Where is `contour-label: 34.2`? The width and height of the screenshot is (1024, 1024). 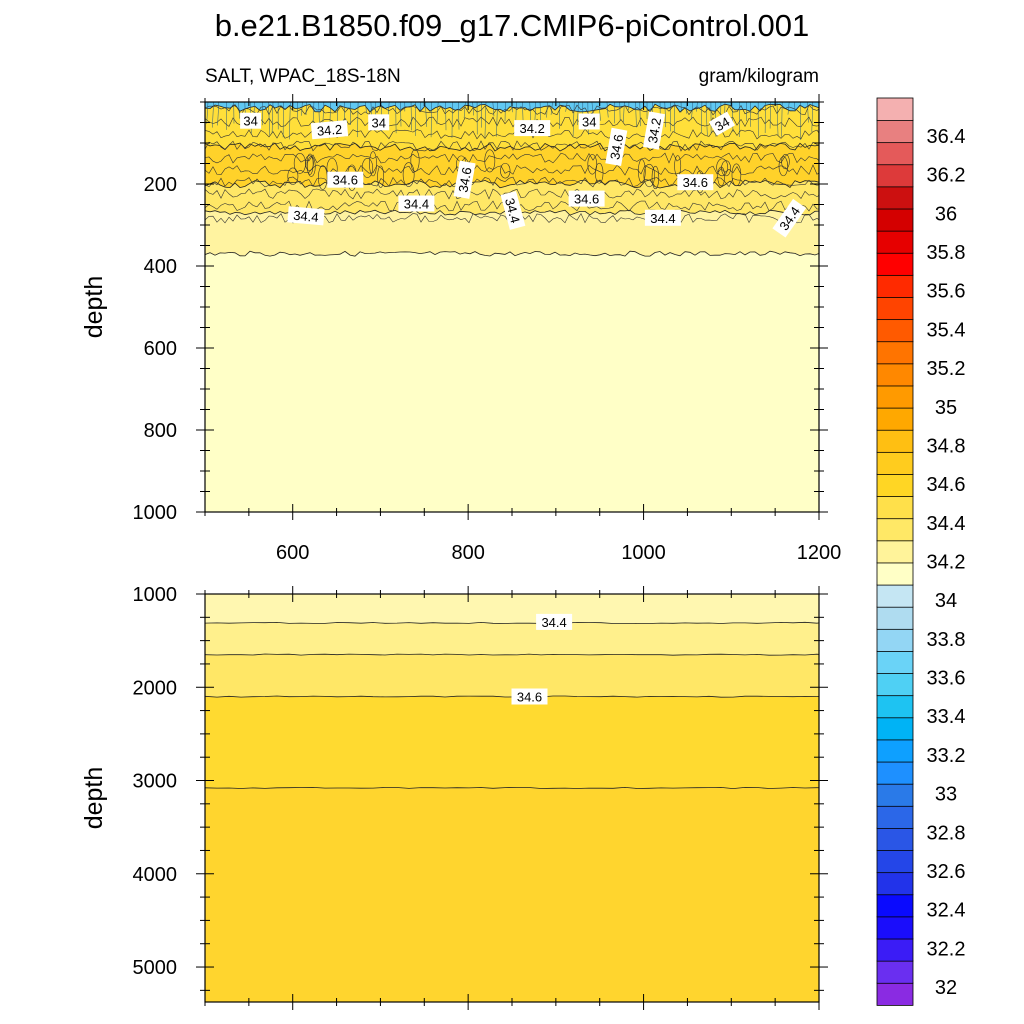 contour-label: 34.2 is located at coordinates (532, 128).